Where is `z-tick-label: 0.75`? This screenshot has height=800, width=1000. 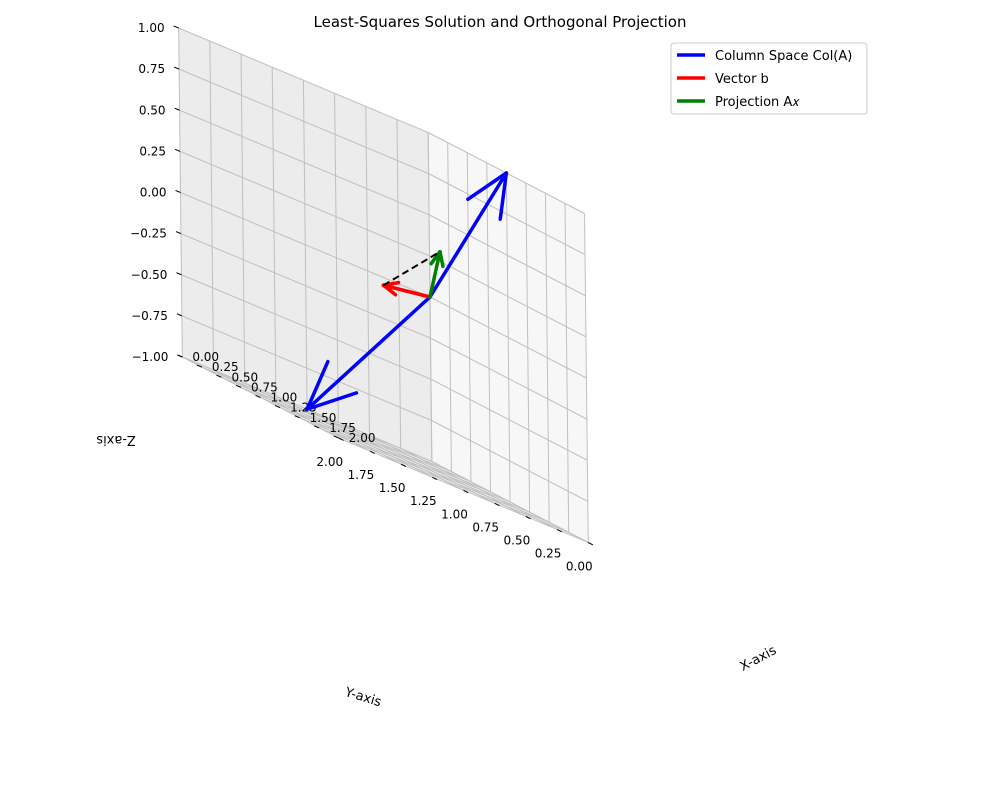
z-tick-label: 0.75 is located at coordinates (151, 69).